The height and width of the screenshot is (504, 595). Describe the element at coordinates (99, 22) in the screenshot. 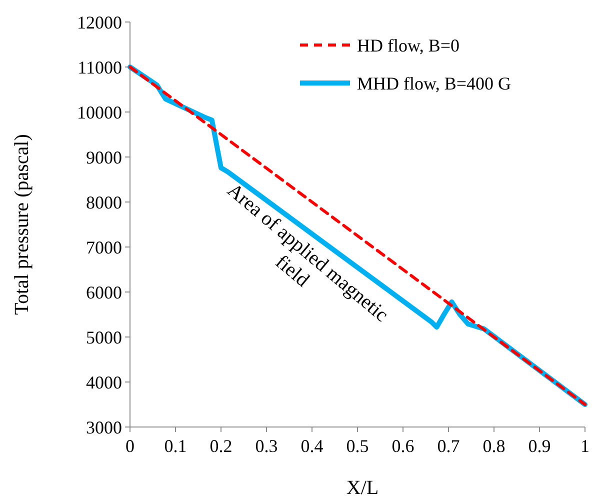

I see `y-tick-label: 12000` at that location.